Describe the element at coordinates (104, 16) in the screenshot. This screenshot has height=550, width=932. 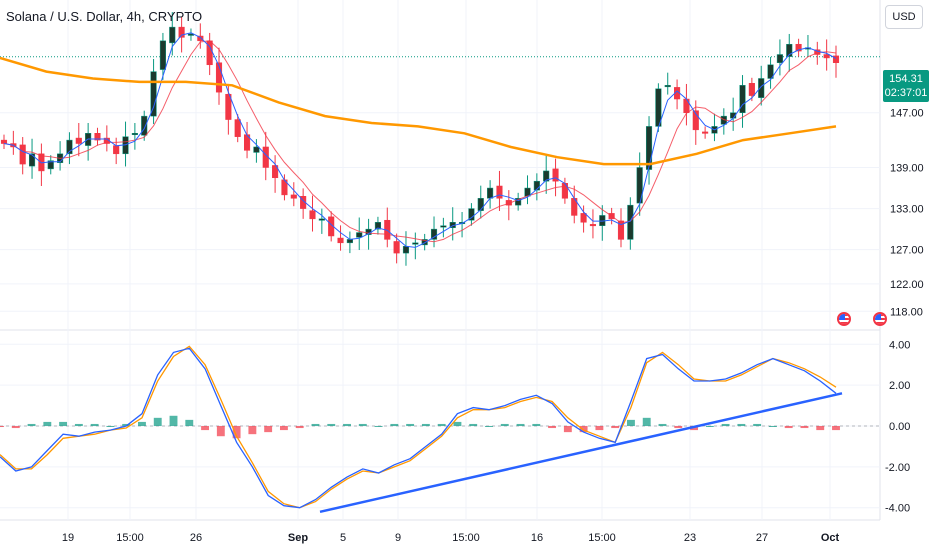
I see `symbol-title: Solana / U.S. Dollar, 4h, CRYPTO` at that location.